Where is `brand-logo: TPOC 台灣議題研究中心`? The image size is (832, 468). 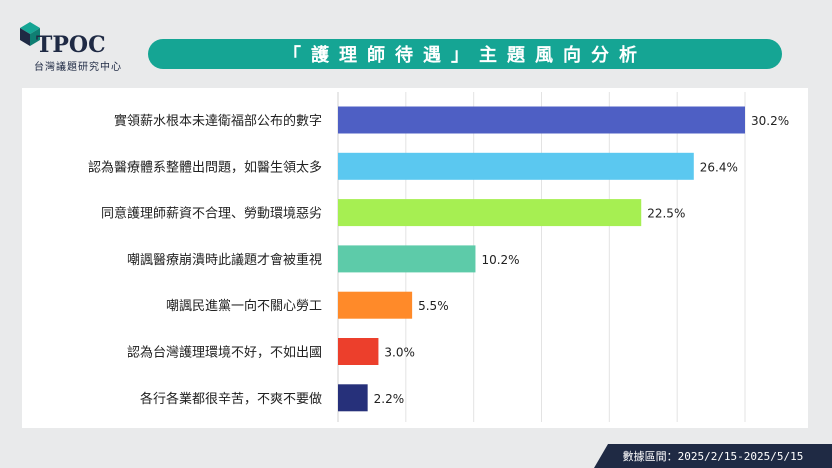 brand-logo: TPOC 台灣議題研究中心 is located at coordinates (74, 43).